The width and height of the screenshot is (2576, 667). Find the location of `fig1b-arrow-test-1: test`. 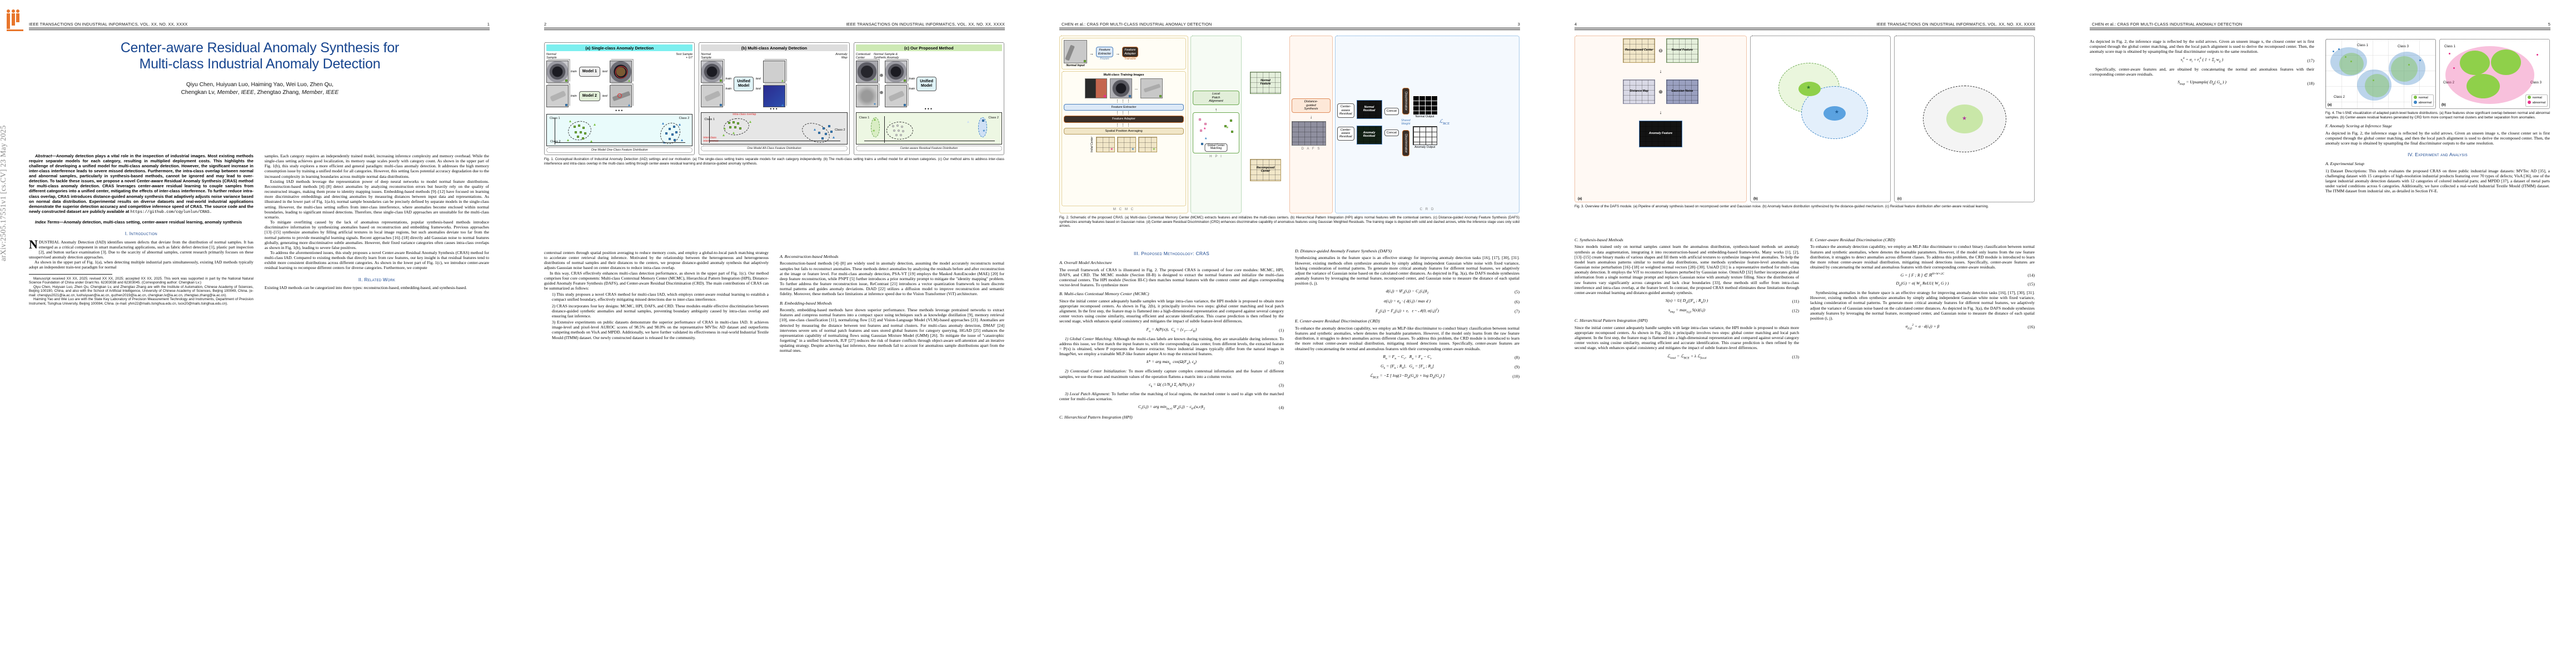

fig1b-arrow-test-1: test is located at coordinates (758, 79).